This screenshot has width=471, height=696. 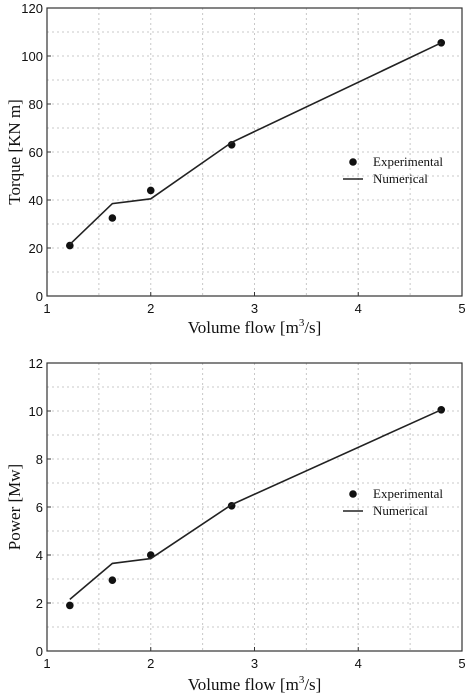 I want to click on y-tick-label: 80, so click(x=36, y=104).